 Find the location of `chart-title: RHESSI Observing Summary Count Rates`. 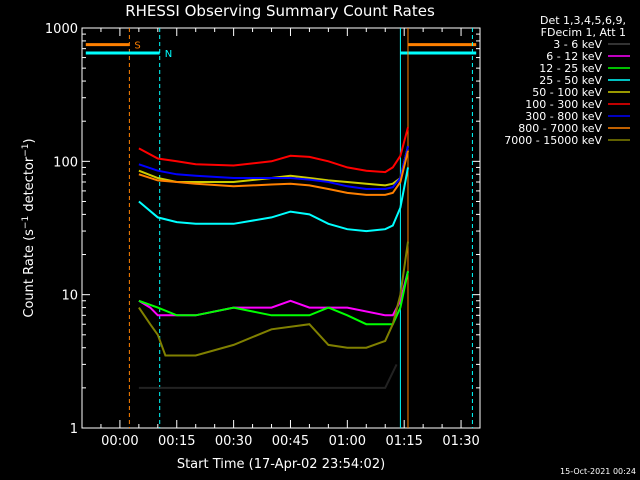

chart-title: RHESSI Observing Summary Count Rates is located at coordinates (280, 11).